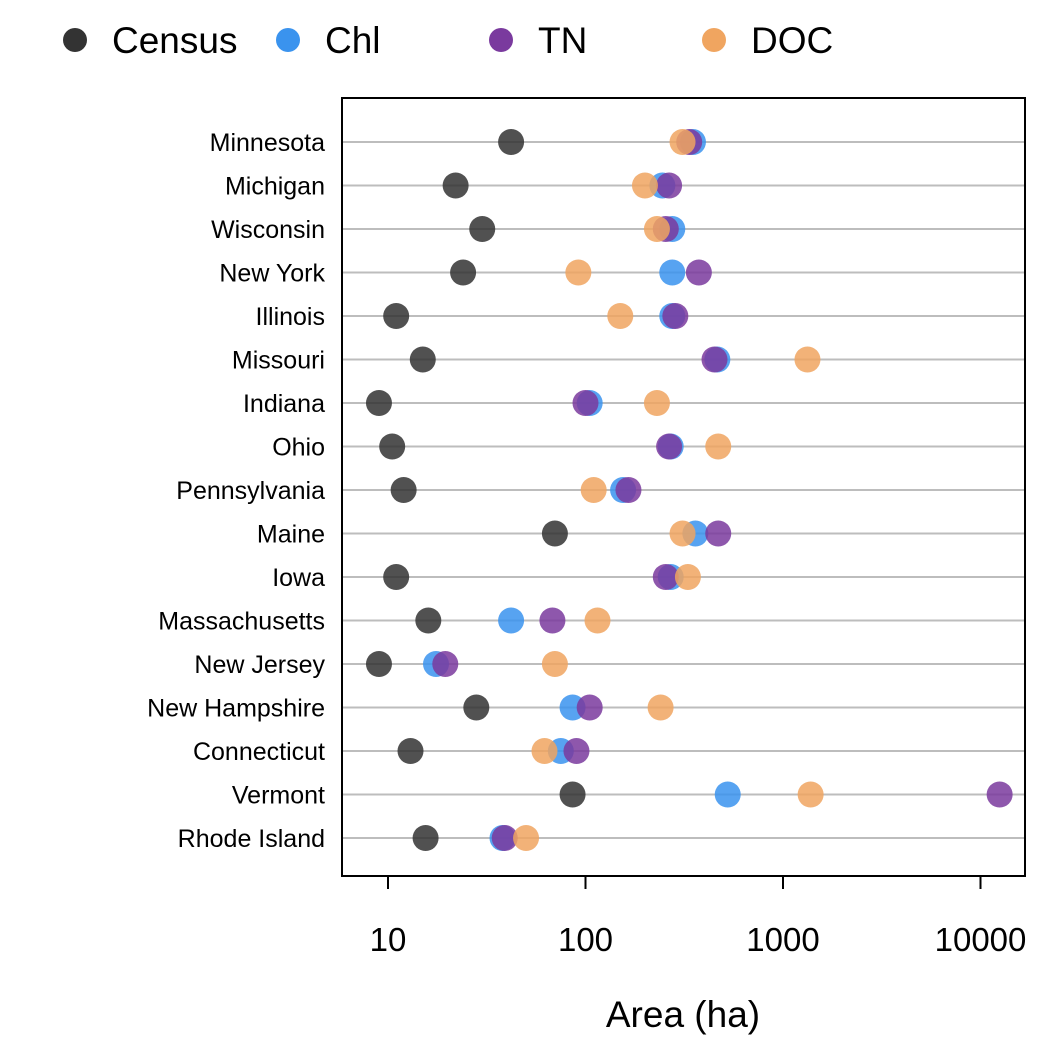 The width and height of the screenshot is (1050, 1055). I want to click on point-census-new-york, so click(463, 272).